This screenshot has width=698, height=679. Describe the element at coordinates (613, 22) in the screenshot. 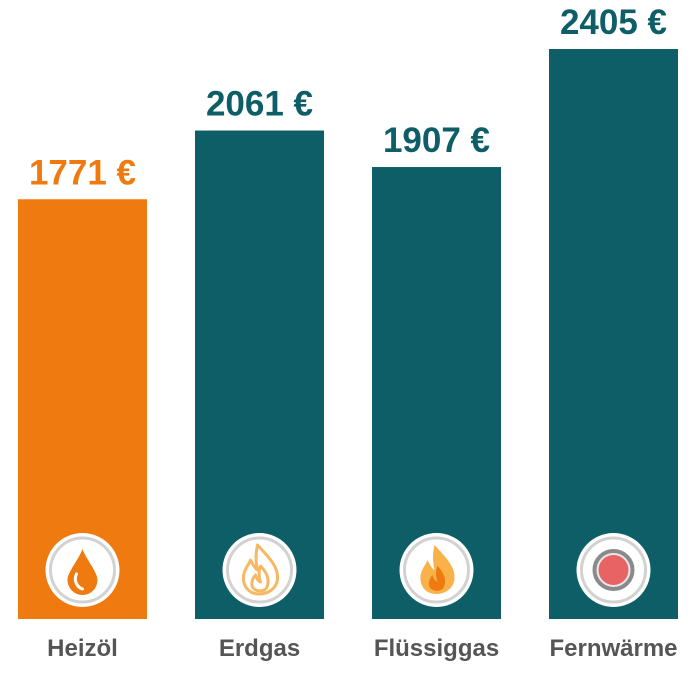

I see `value-label-4: 2405 €` at that location.